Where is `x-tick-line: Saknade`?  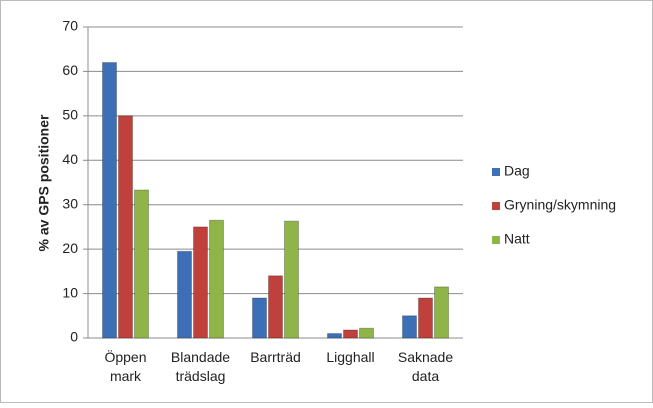
x-tick-line: Saknade is located at coordinates (425, 357).